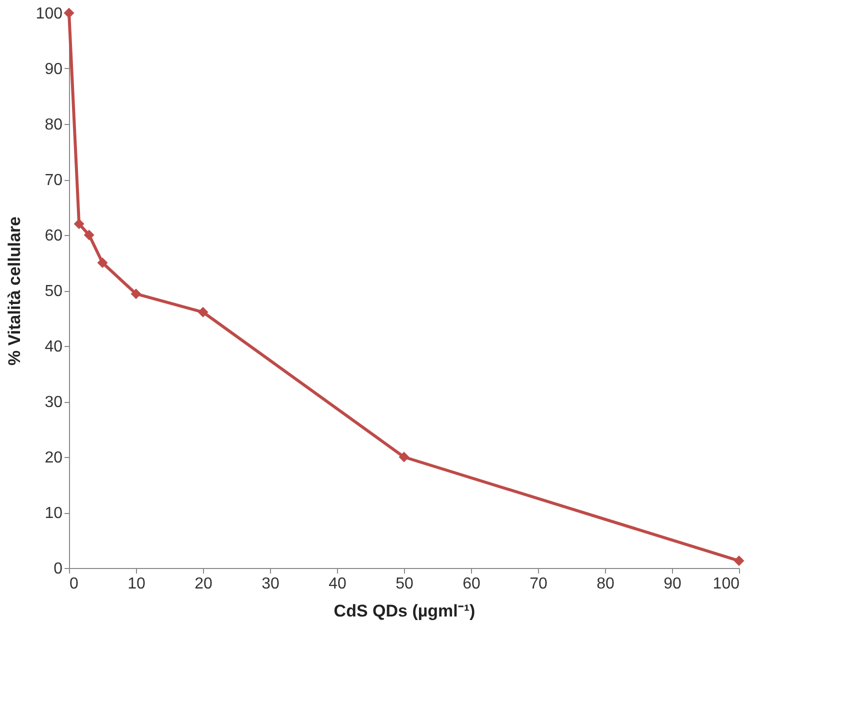  What do you see at coordinates (471, 584) in the screenshot?
I see `x-tick-label: 60` at bounding box center [471, 584].